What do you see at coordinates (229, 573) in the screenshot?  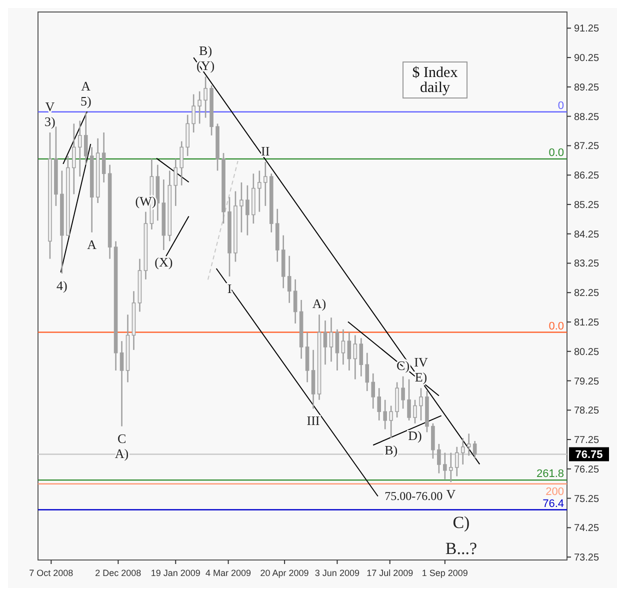 I see `x-tick-label: 4 Mar 2009` at bounding box center [229, 573].